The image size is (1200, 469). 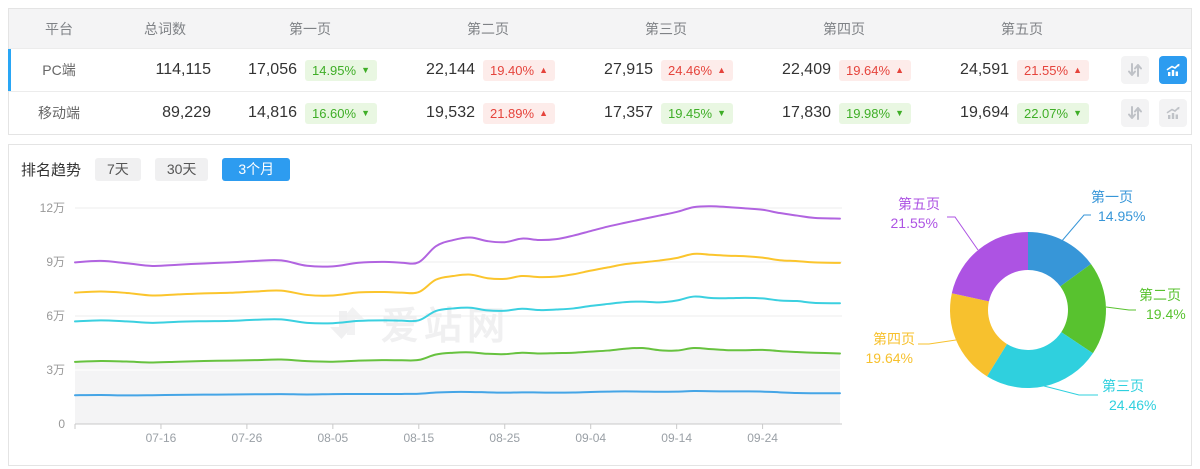 I want to click on donut-label-page4: 第四页 19.64%, so click(x=890, y=348).